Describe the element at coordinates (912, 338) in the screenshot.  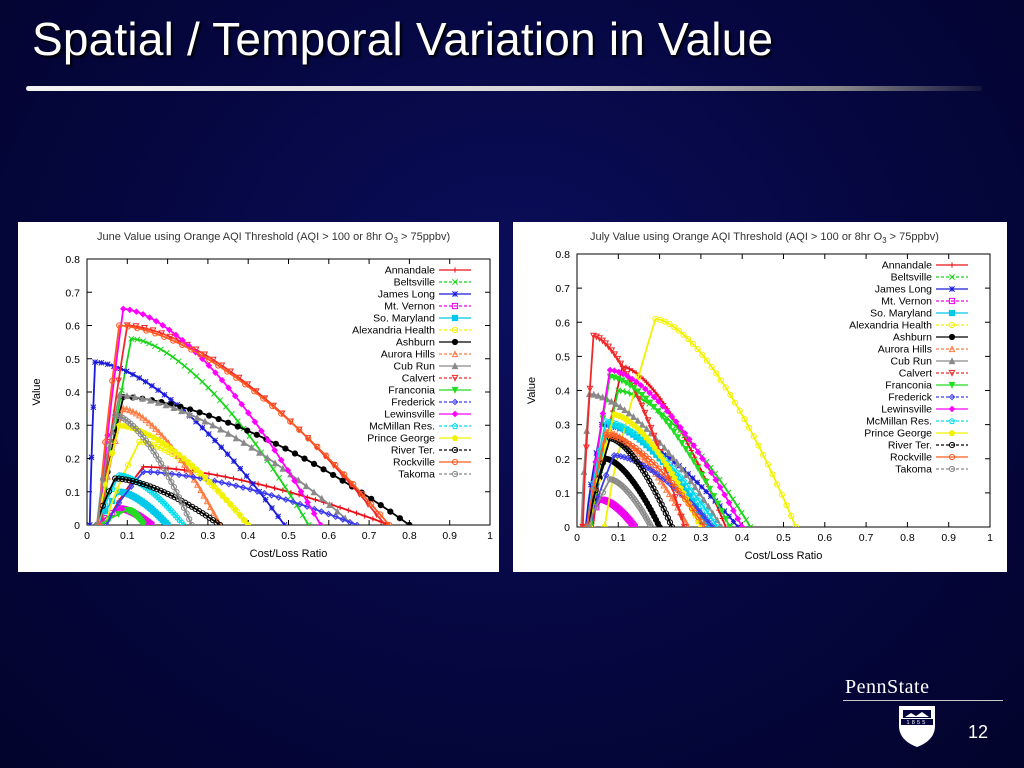
I see `legend-label: Ashburn` at that location.